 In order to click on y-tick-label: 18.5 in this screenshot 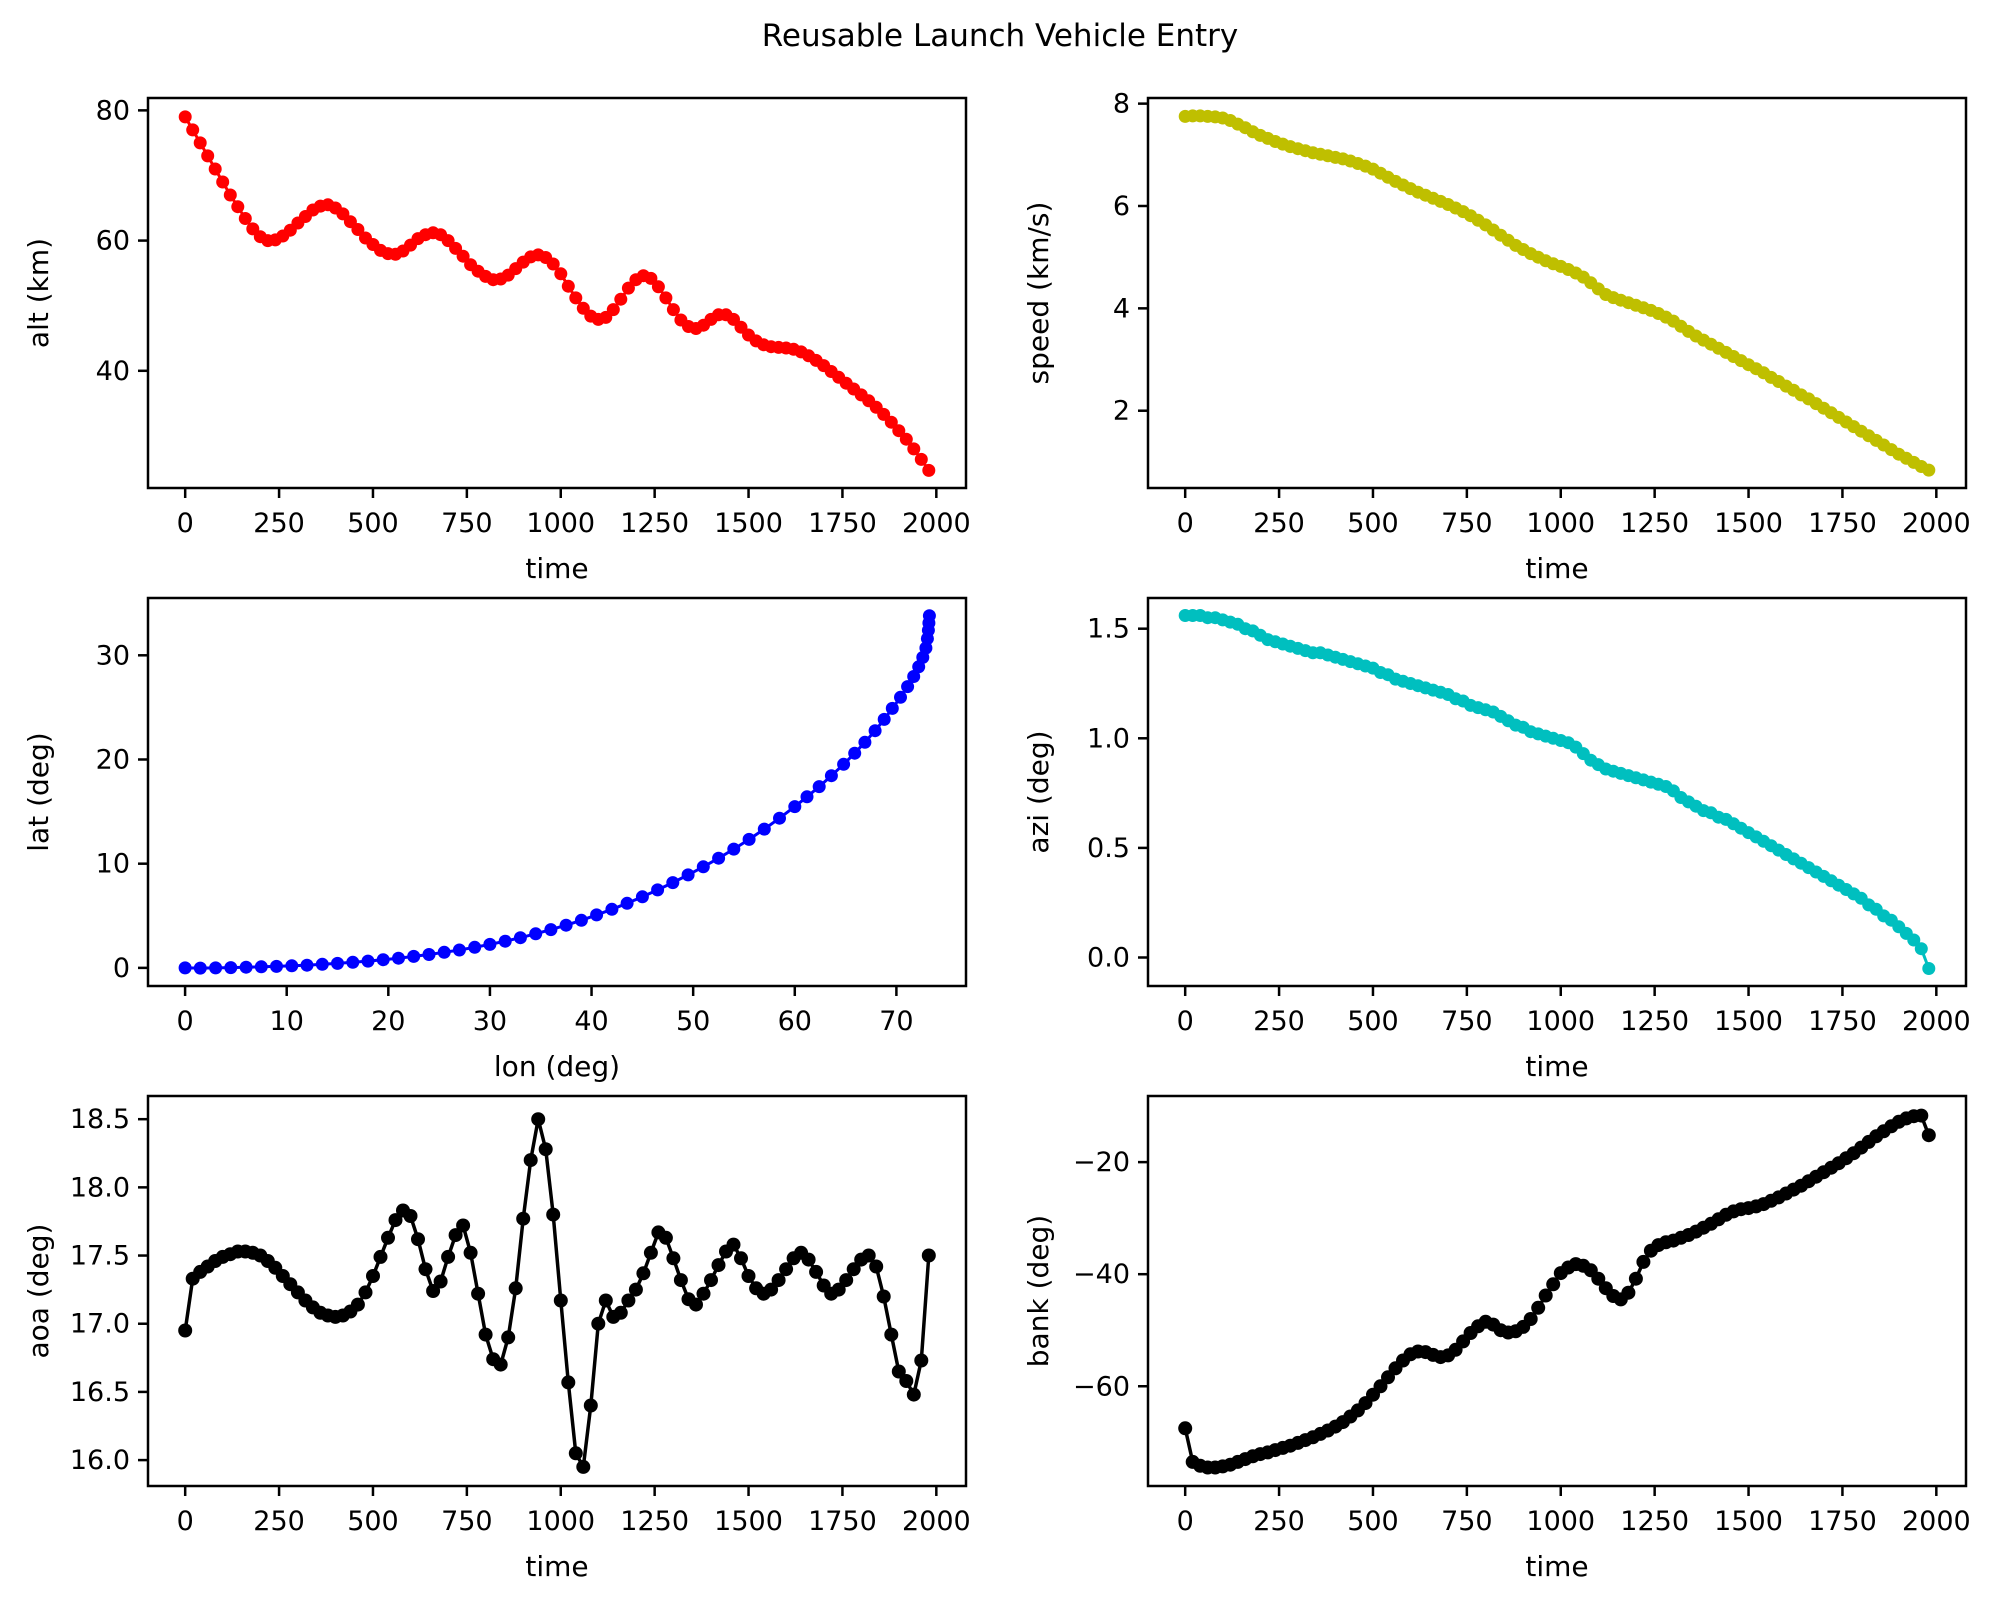, I will do `click(100, 1119)`.